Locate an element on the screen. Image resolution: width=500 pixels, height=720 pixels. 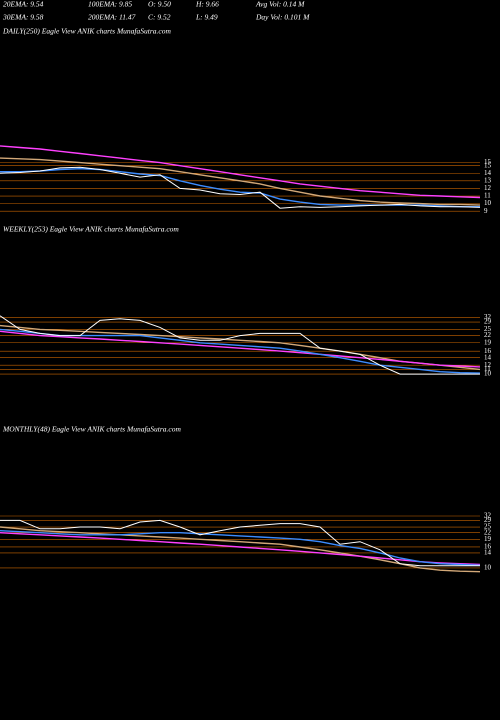
header-item: H: 9.66 is located at coordinates (207, 4).